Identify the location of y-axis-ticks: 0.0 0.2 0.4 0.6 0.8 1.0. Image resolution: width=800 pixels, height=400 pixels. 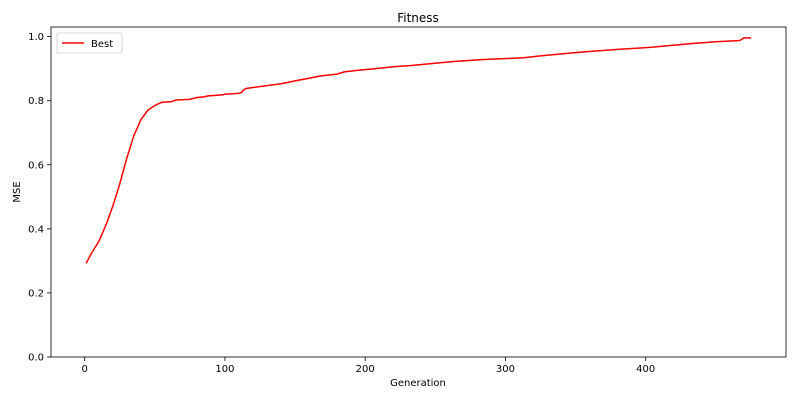
(39, 198).